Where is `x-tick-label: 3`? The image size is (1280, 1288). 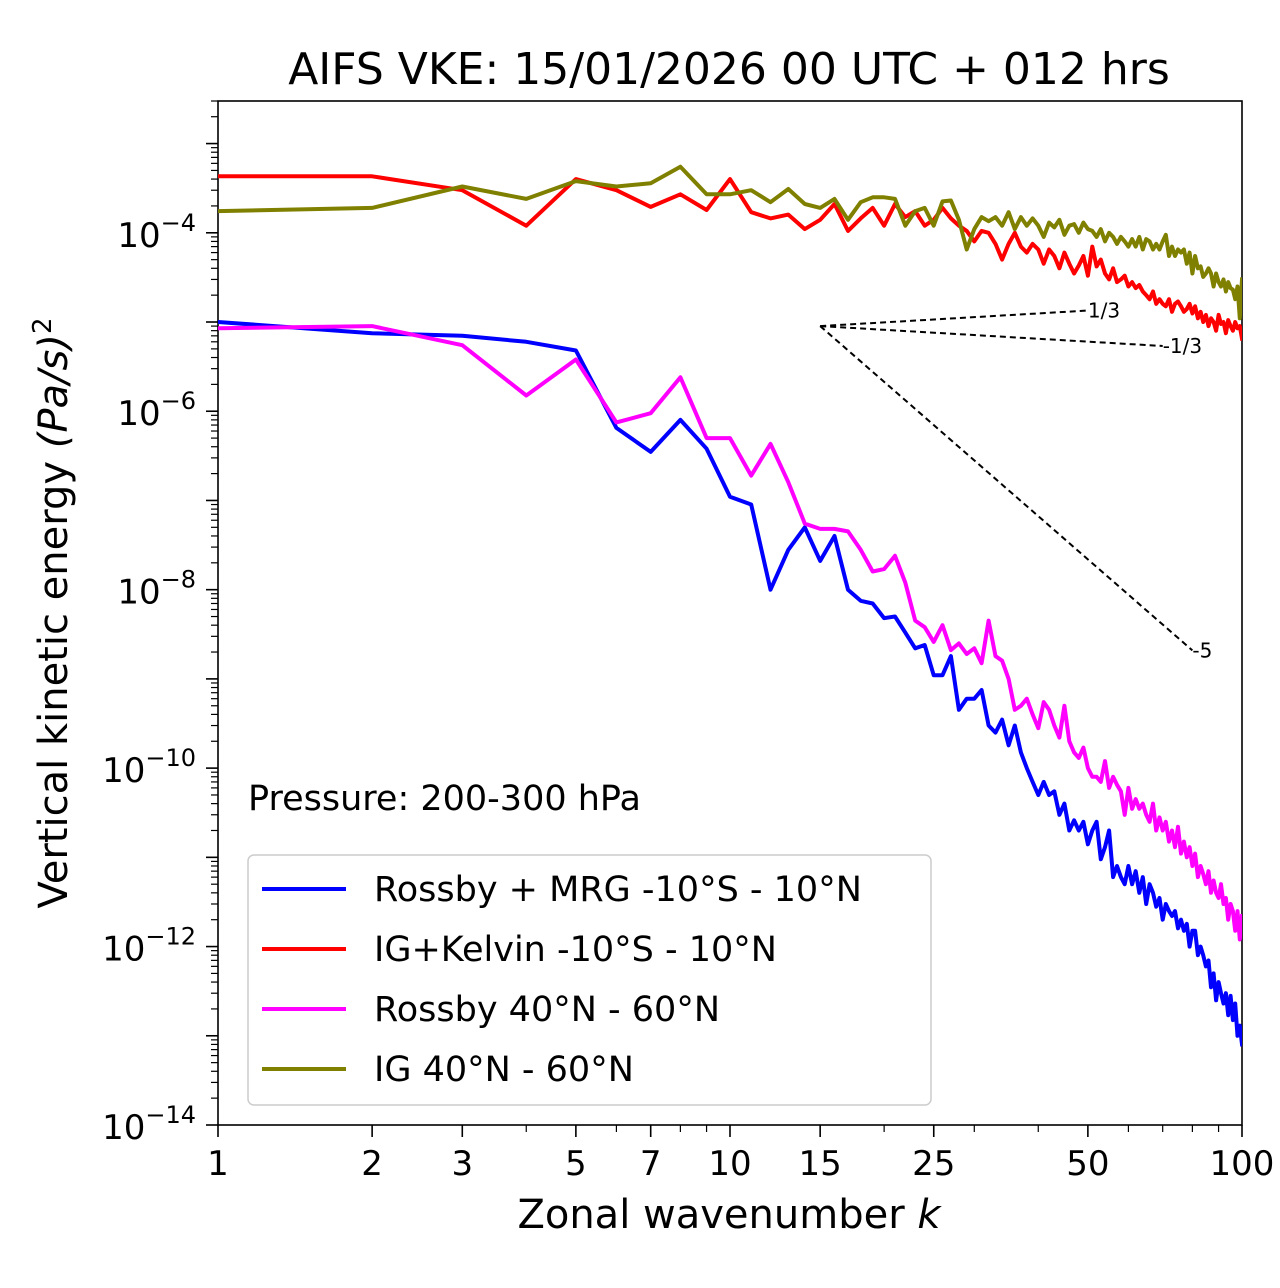 x-tick-label: 3 is located at coordinates (462, 1164).